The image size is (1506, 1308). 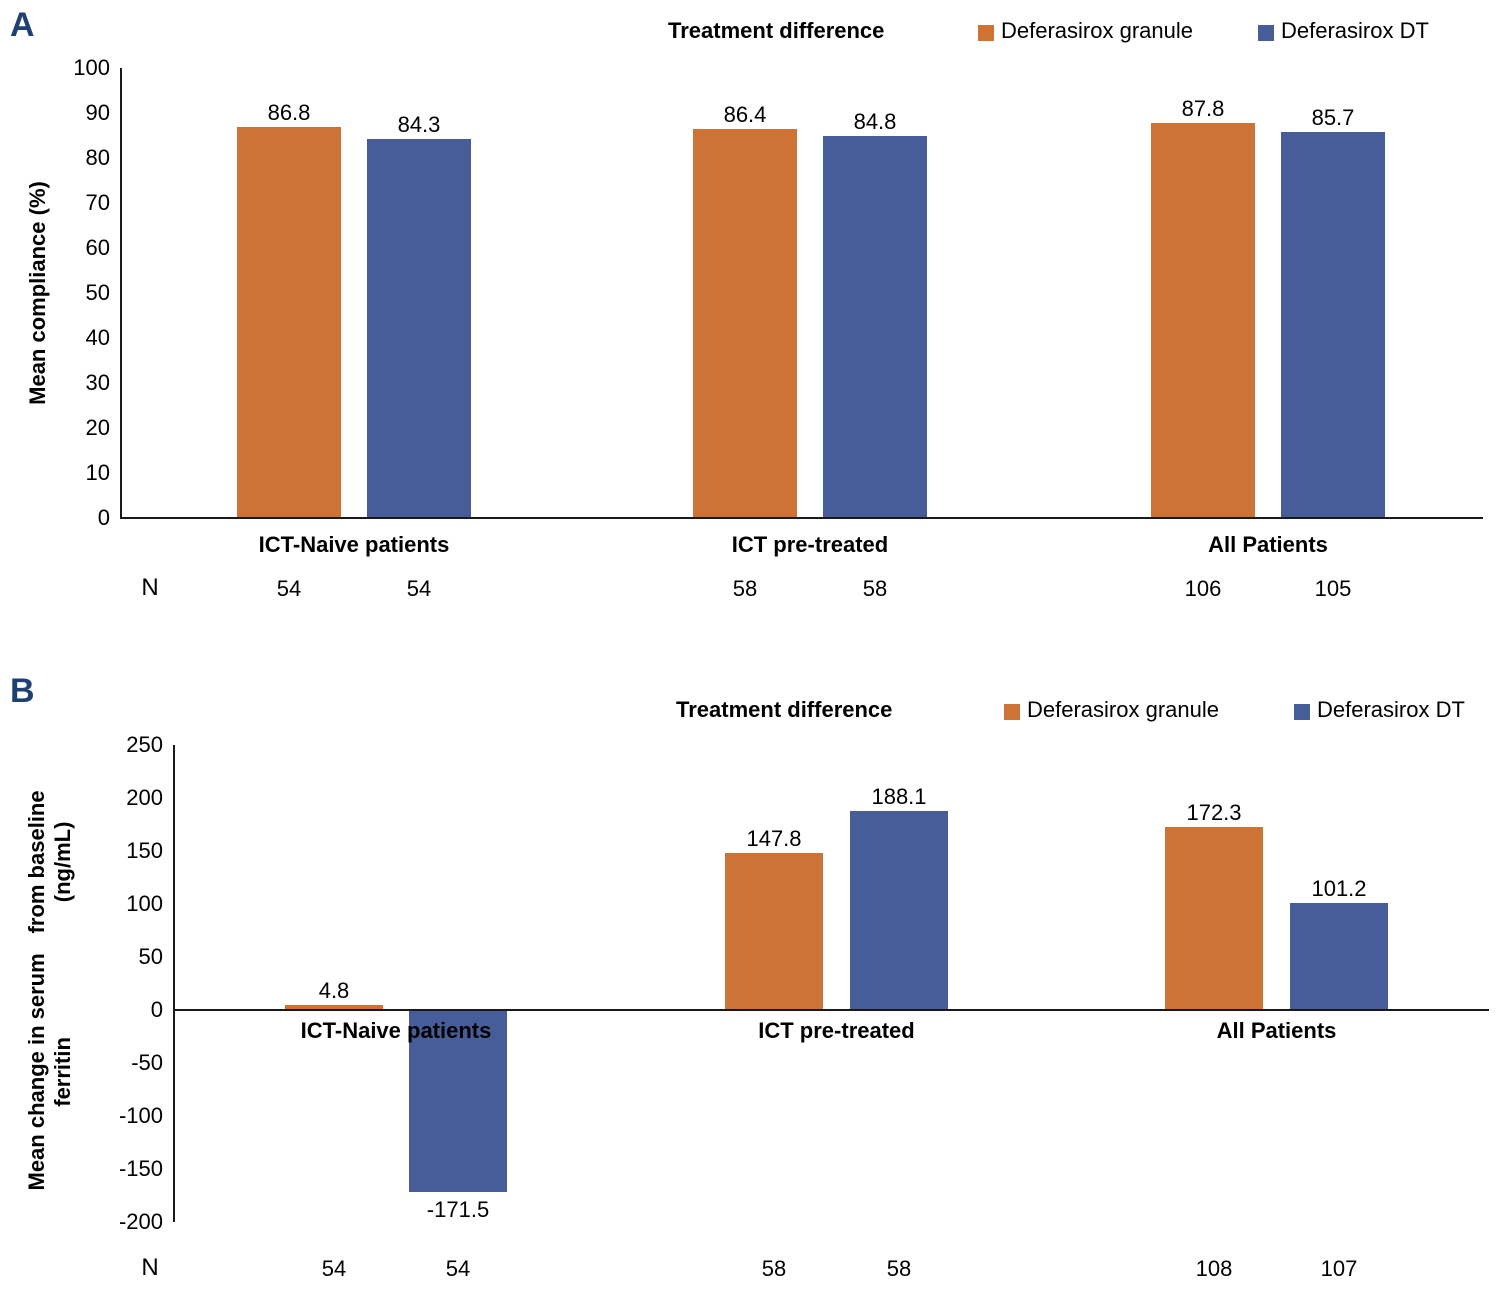 What do you see at coordinates (1333, 588) in the screenshot?
I see `n-value: 105` at bounding box center [1333, 588].